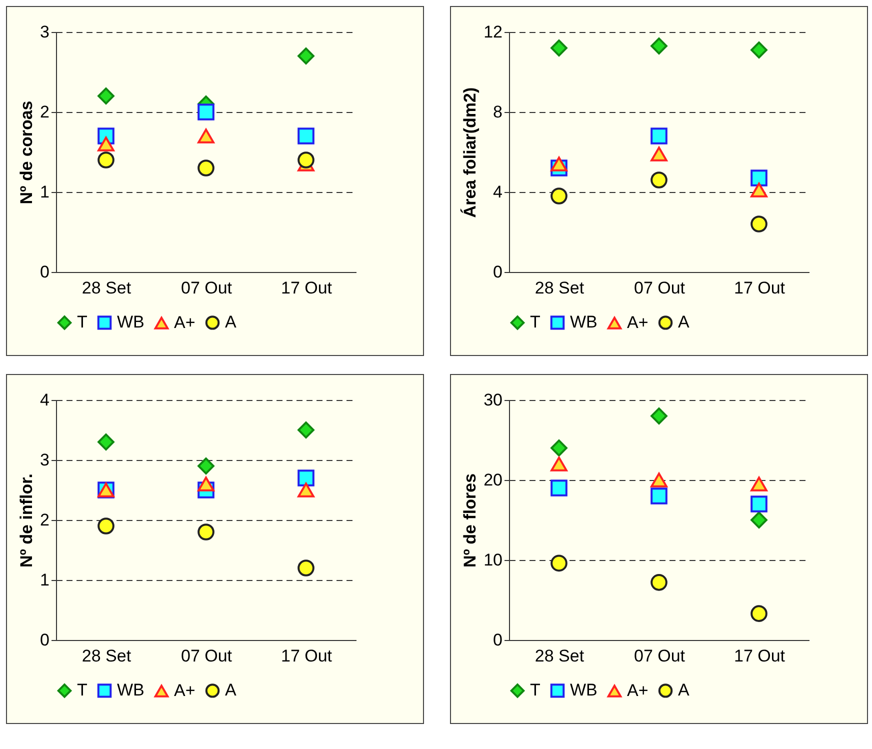  I want to click on y-tick-label: 30, so click(493, 400).